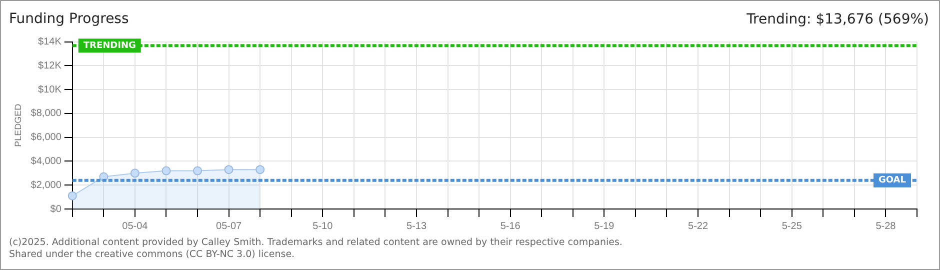 The image size is (940, 270). What do you see at coordinates (46, 185) in the screenshot?
I see `y-tick-label: $2,000` at bounding box center [46, 185].